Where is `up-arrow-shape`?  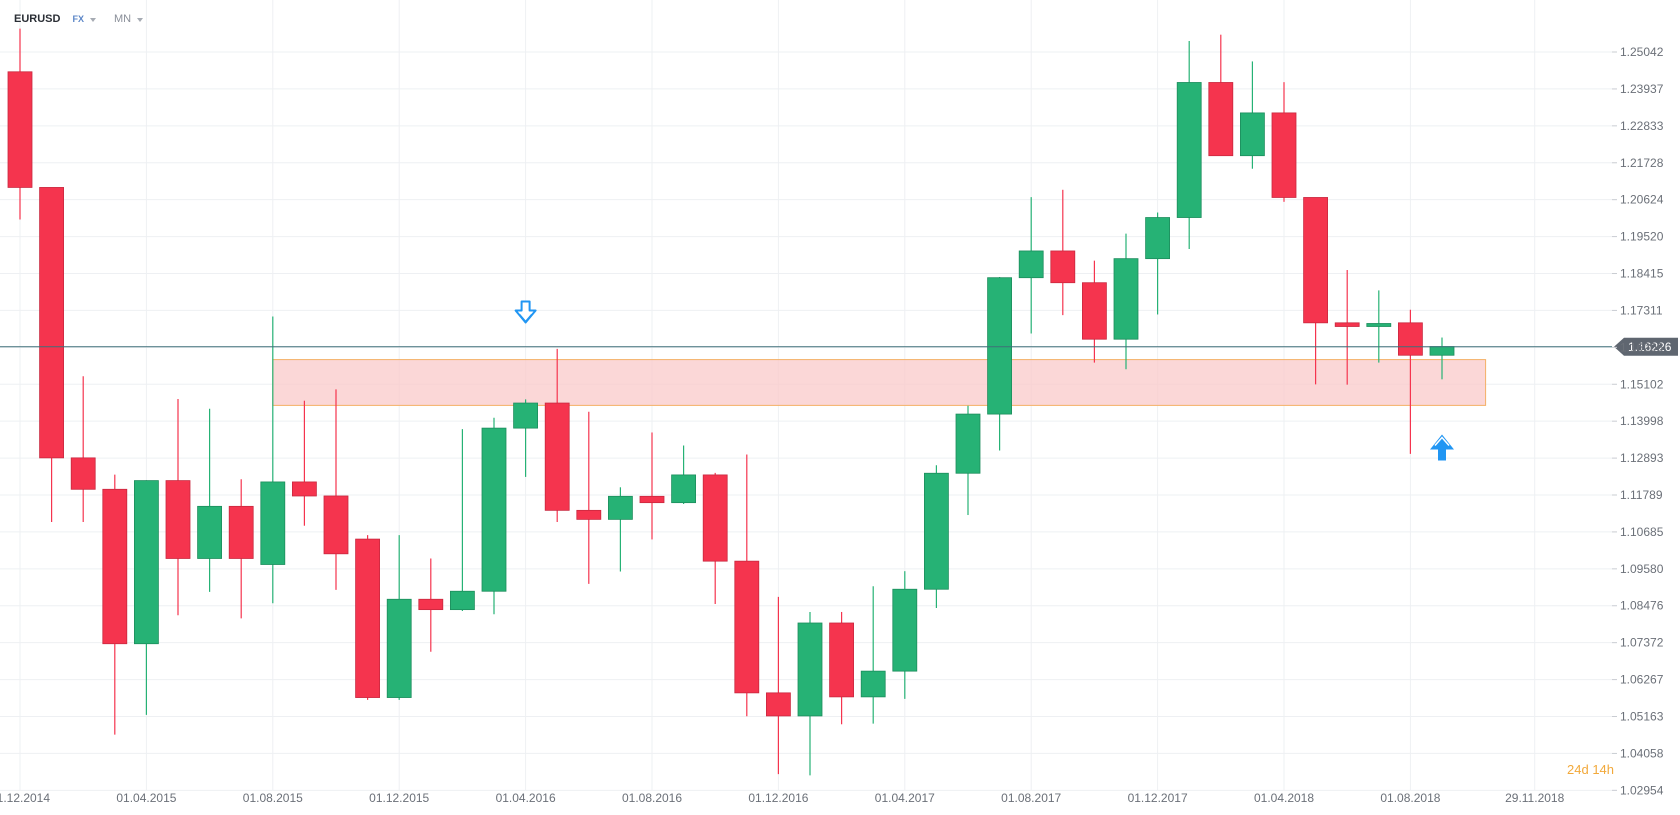
up-arrow-shape is located at coordinates (1442, 447).